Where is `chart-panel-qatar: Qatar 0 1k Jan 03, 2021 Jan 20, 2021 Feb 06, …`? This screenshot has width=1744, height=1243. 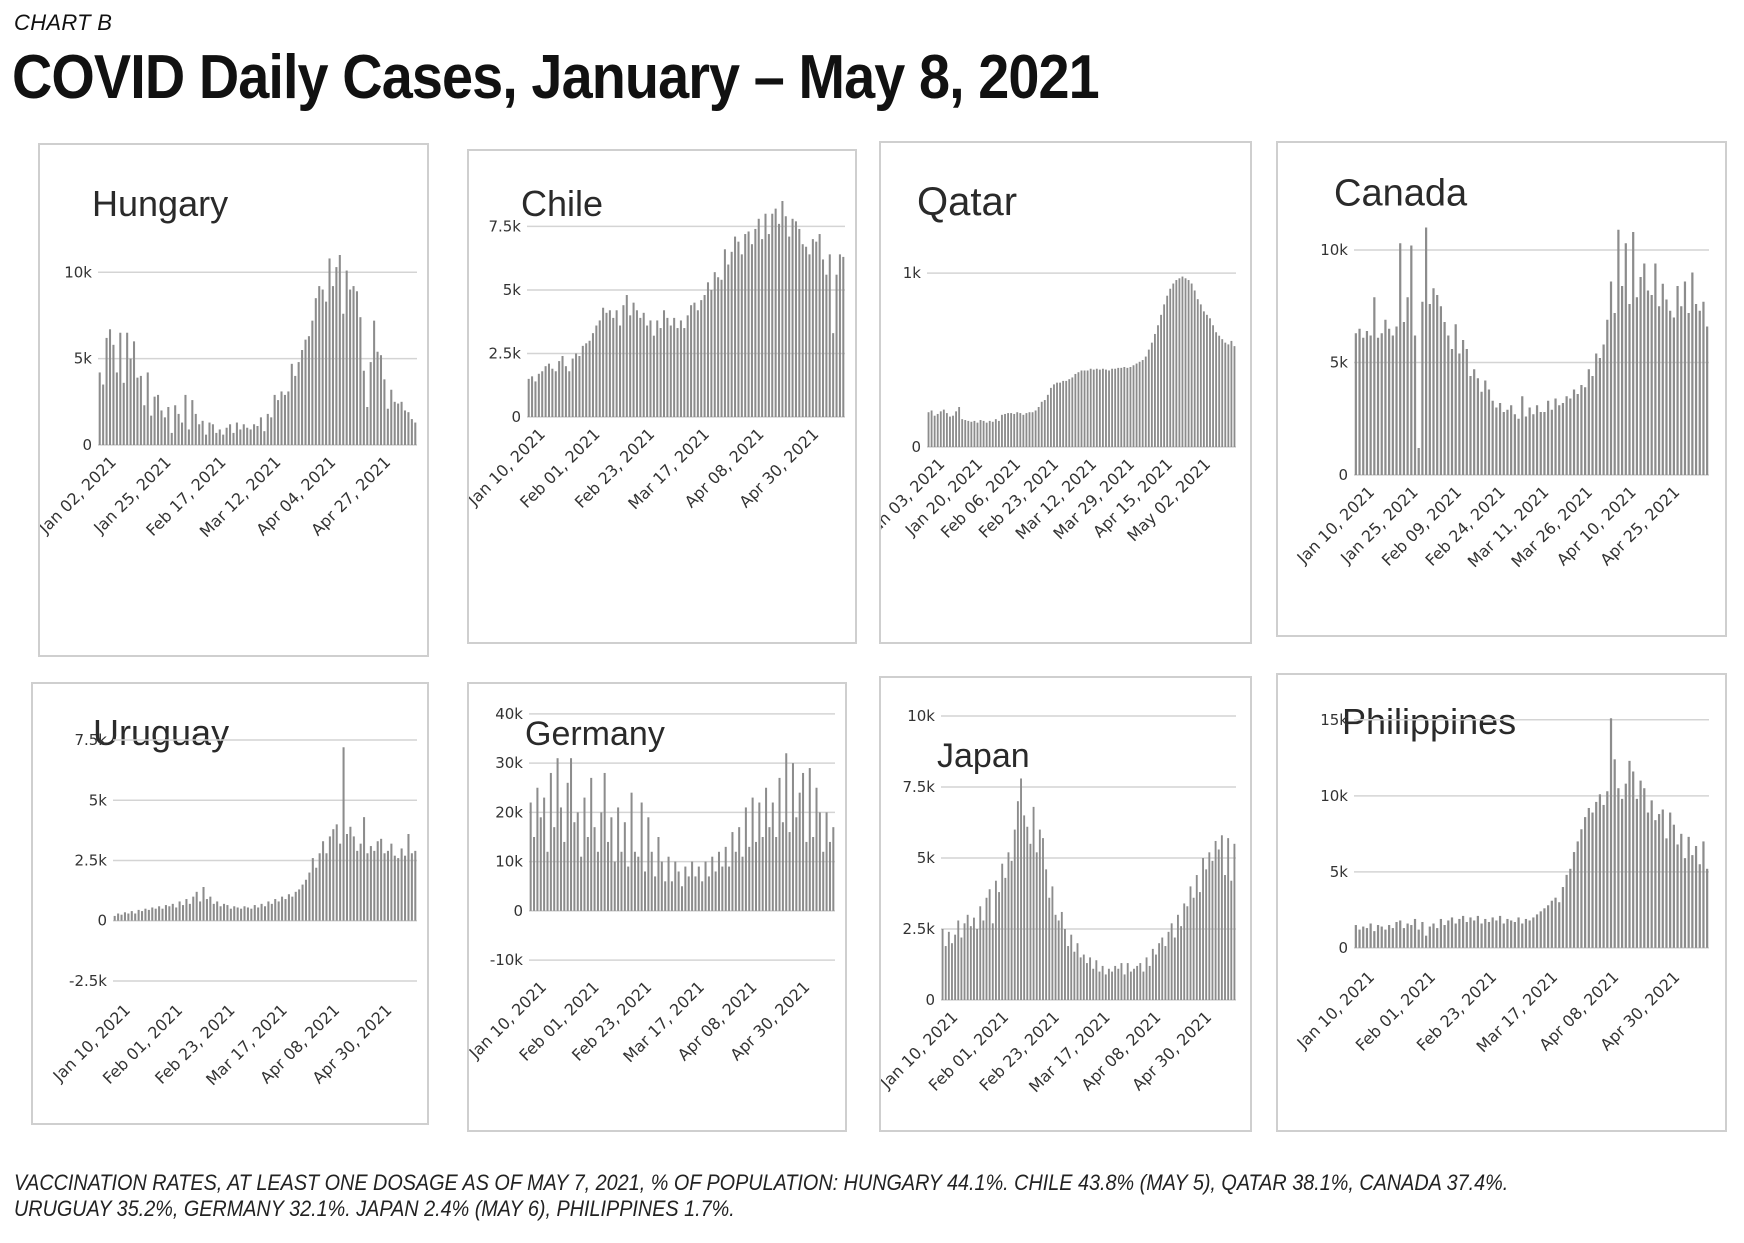
chart-panel-qatar: Qatar 0 1k Jan 03, 2021 Jan 20, 2021 Feb 06, … is located at coordinates (1065, 392).